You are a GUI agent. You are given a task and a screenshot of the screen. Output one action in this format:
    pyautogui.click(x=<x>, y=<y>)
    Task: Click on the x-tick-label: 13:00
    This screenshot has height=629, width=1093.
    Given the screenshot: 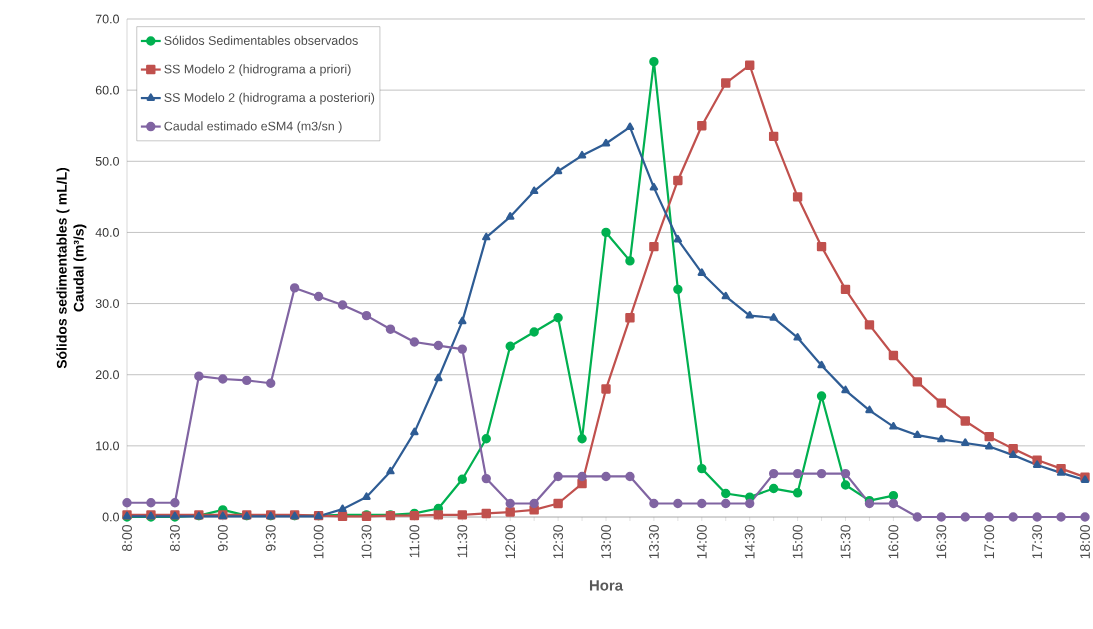 What is the action you would take?
    pyautogui.click(x=606, y=542)
    